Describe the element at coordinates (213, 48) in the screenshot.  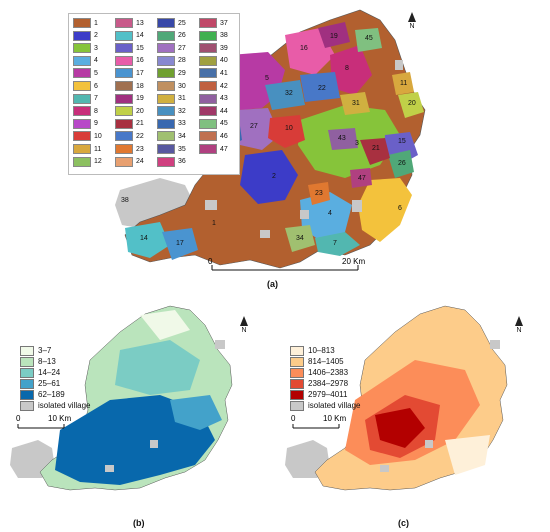
I see `legend-a-item: 39` at that location.